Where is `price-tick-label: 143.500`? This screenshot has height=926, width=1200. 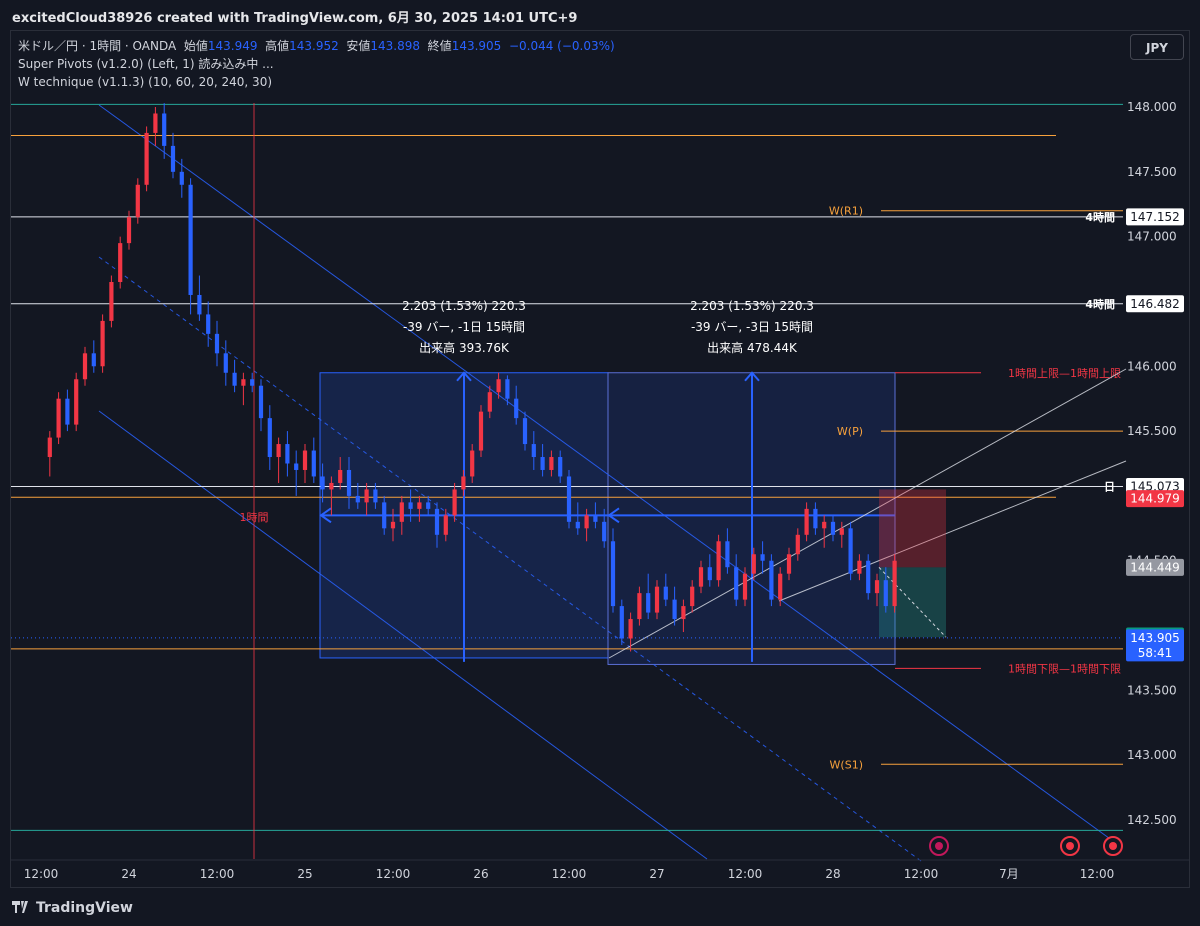 price-tick-label: 143.500 is located at coordinates (1152, 690).